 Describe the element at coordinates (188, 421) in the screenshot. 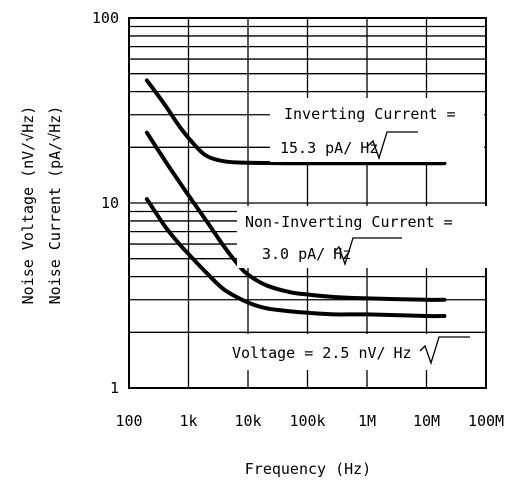

I see `x-tick-label: 1k` at that location.